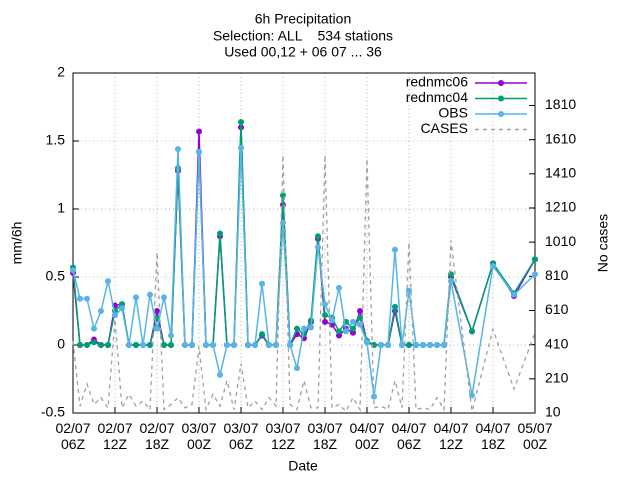 Image resolution: width=640 pixels, height=480 pixels. What do you see at coordinates (115, 444) in the screenshot?
I see `x-tick-label-line: 12Z` at bounding box center [115, 444].